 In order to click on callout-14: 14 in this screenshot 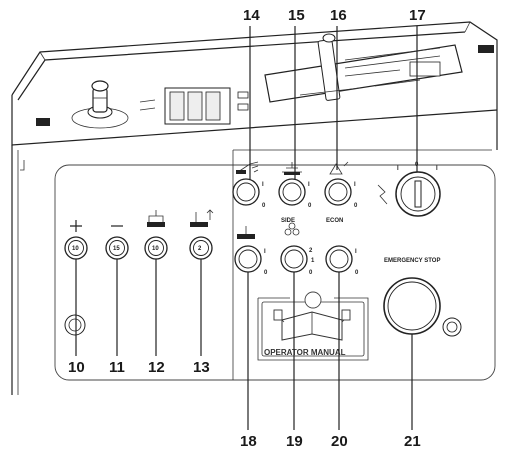, I will do `click(251, 15)`.